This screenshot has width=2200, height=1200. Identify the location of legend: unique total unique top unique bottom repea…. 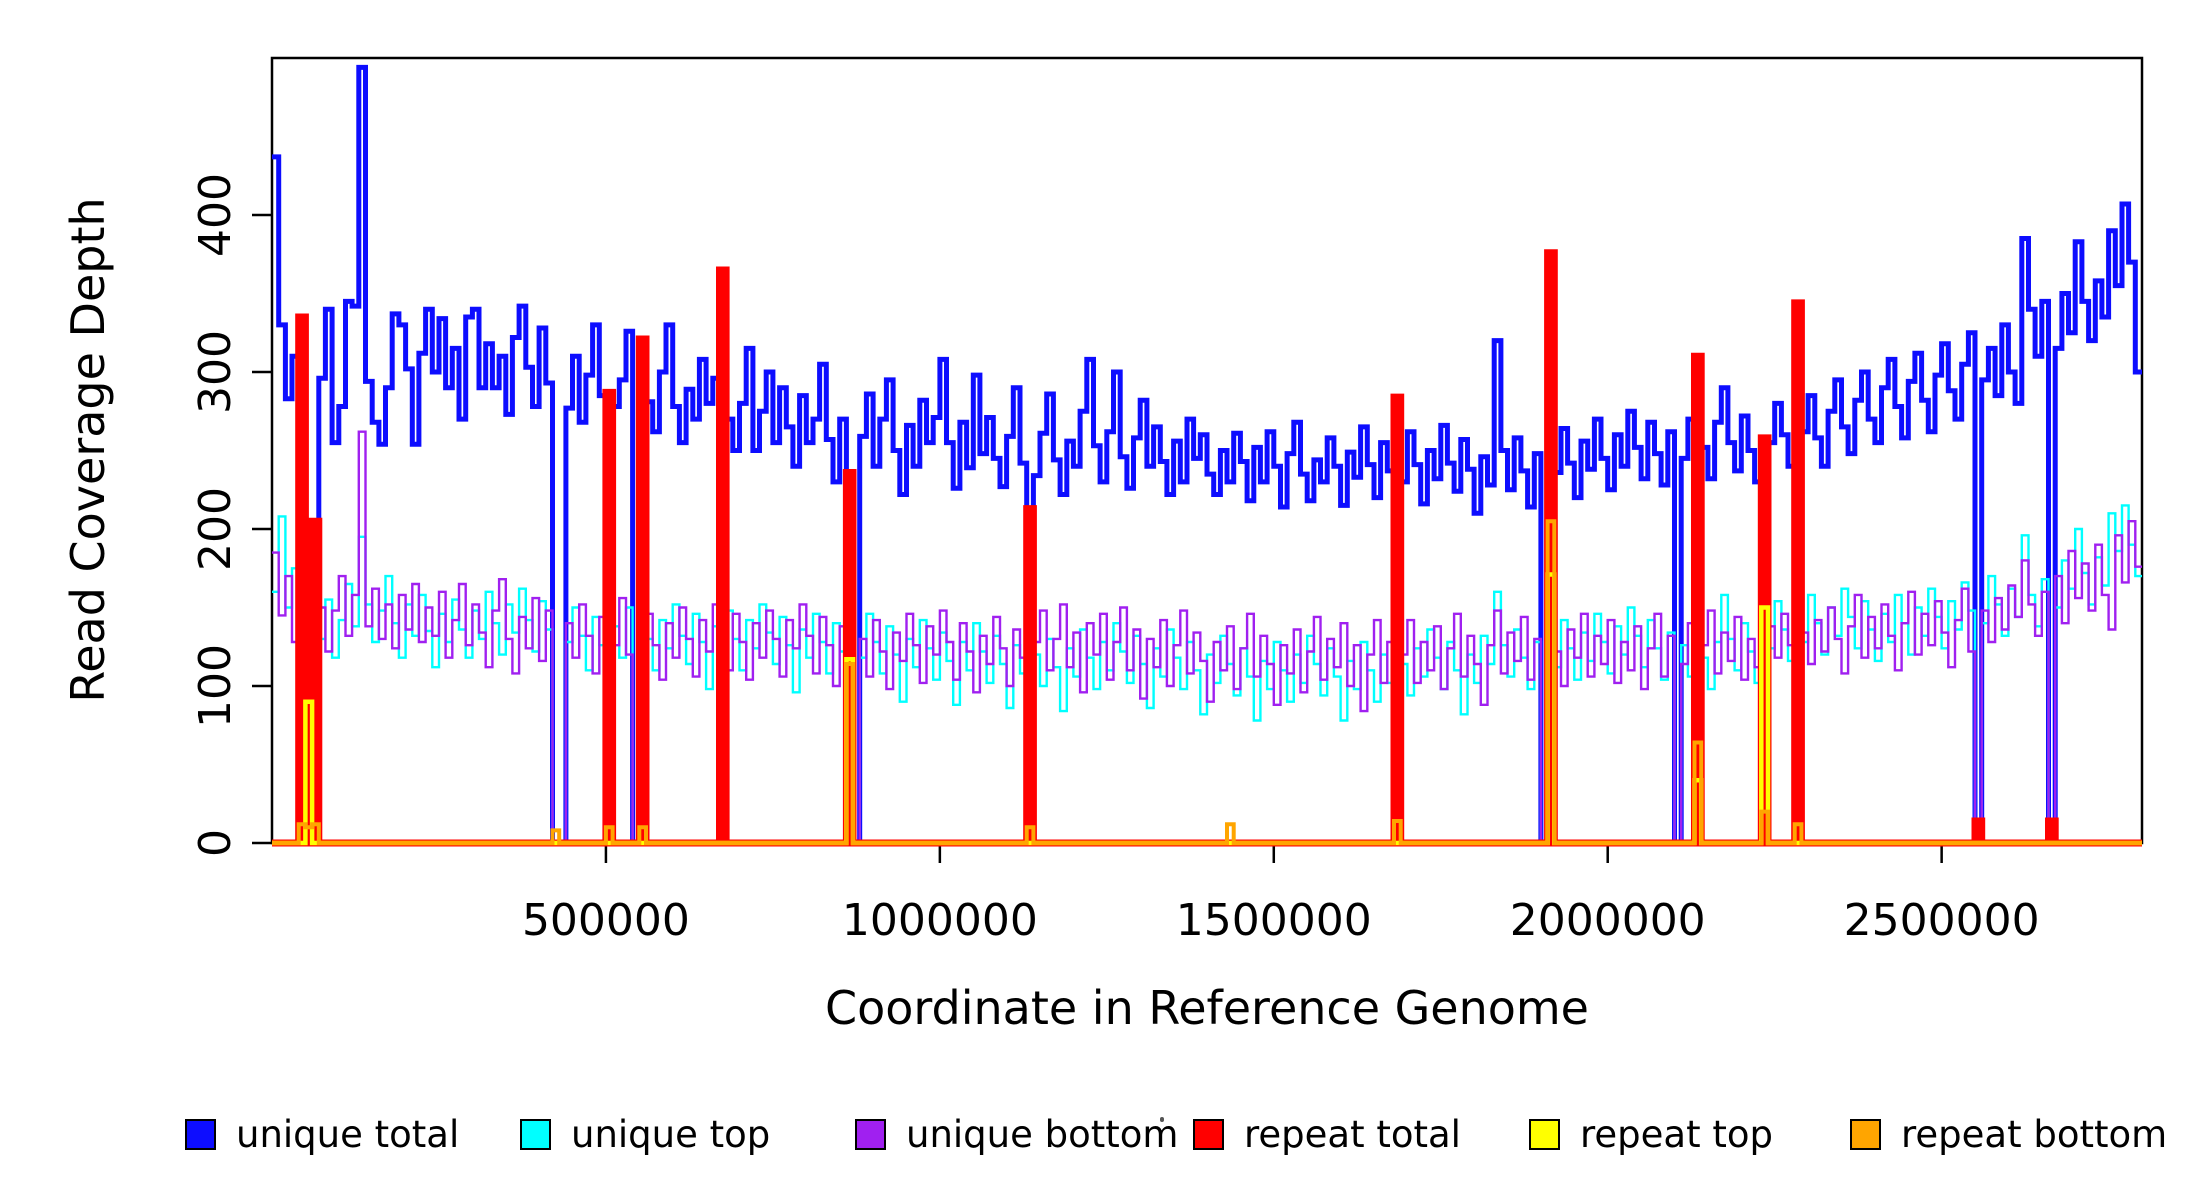
(1100, 1134).